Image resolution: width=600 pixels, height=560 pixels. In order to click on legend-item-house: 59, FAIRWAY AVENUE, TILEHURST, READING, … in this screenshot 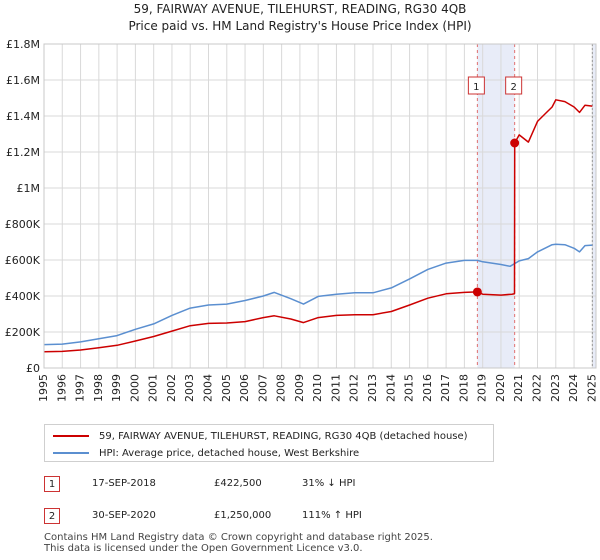, I will do `click(260, 436)`.